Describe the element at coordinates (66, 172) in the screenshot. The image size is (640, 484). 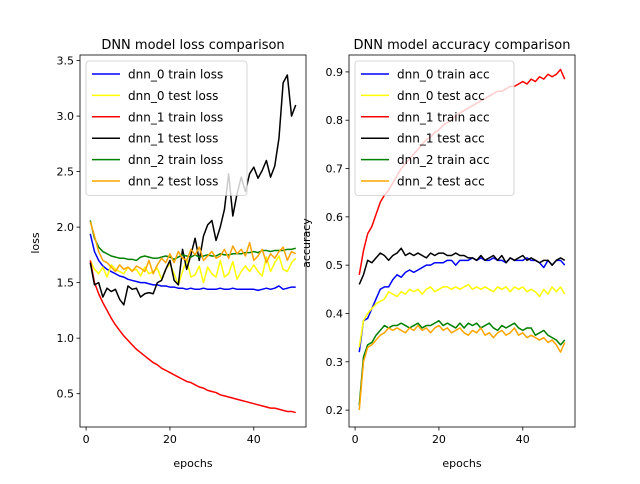
I see `loss-y-tick-label: 2.5` at that location.